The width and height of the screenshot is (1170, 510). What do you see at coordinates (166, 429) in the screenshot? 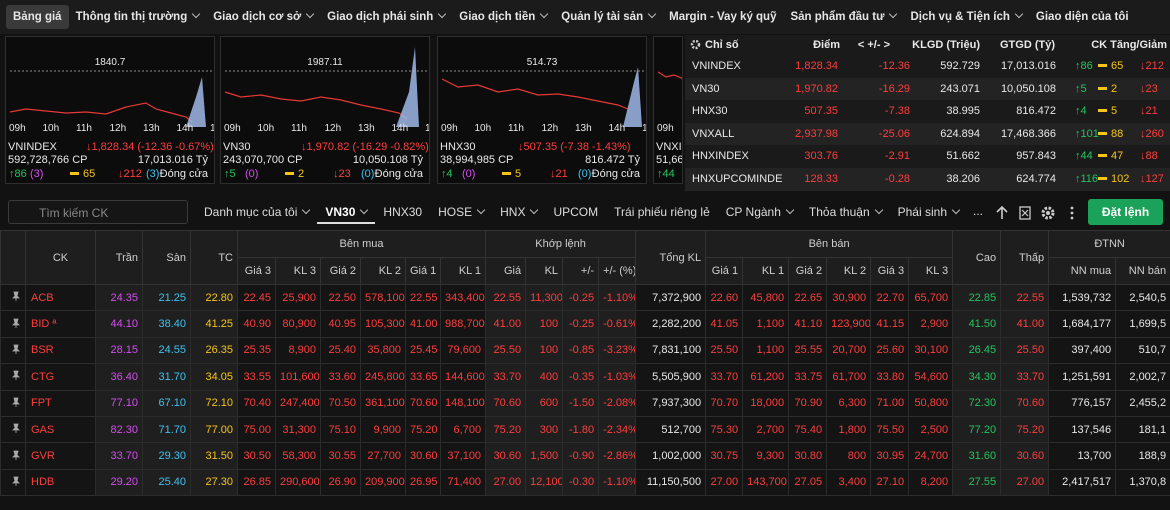
I see `price-cell: 71.70` at bounding box center [166, 429].